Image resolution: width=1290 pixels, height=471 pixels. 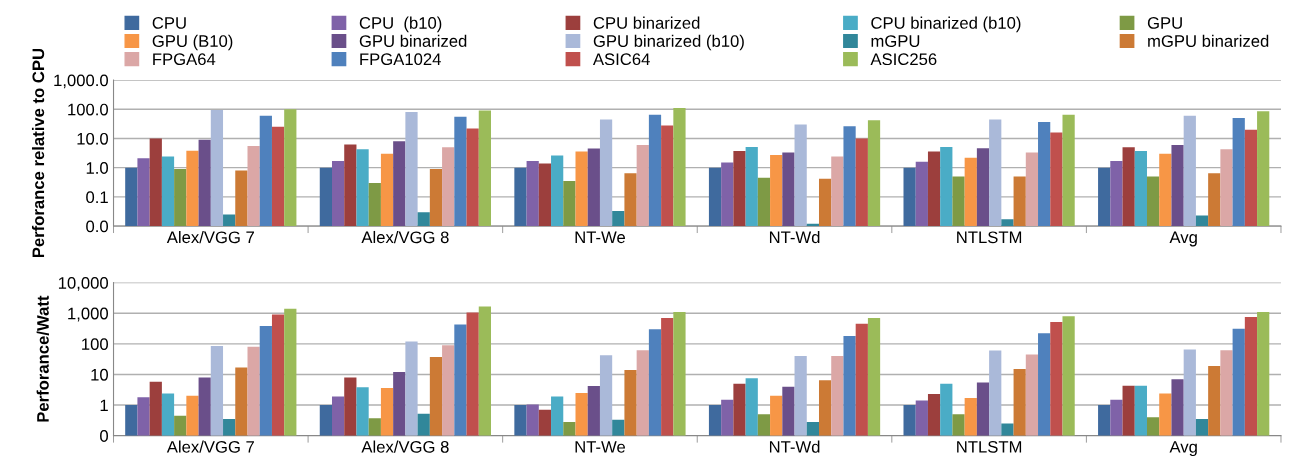 I want to click on legend-label: FPGA1024, so click(x=400, y=59).